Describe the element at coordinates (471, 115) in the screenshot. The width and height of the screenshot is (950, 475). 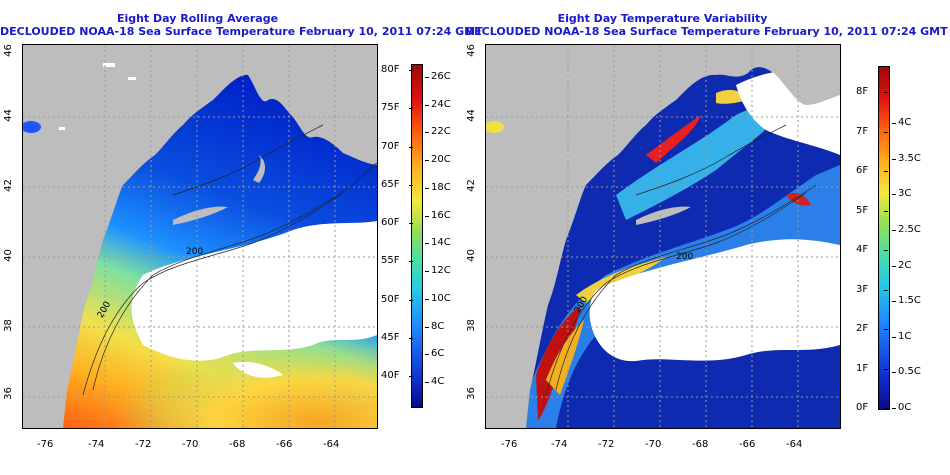
I see `right-y-tick: 44` at that location.